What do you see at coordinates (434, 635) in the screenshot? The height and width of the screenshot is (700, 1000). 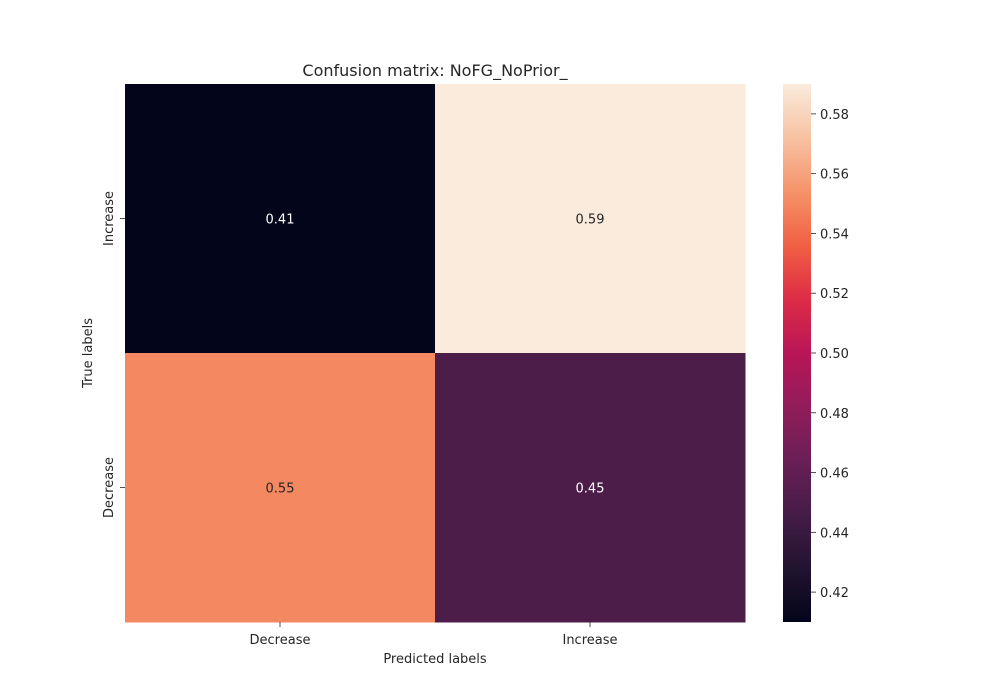 I see `x-axis: Decrease Increase` at bounding box center [434, 635].